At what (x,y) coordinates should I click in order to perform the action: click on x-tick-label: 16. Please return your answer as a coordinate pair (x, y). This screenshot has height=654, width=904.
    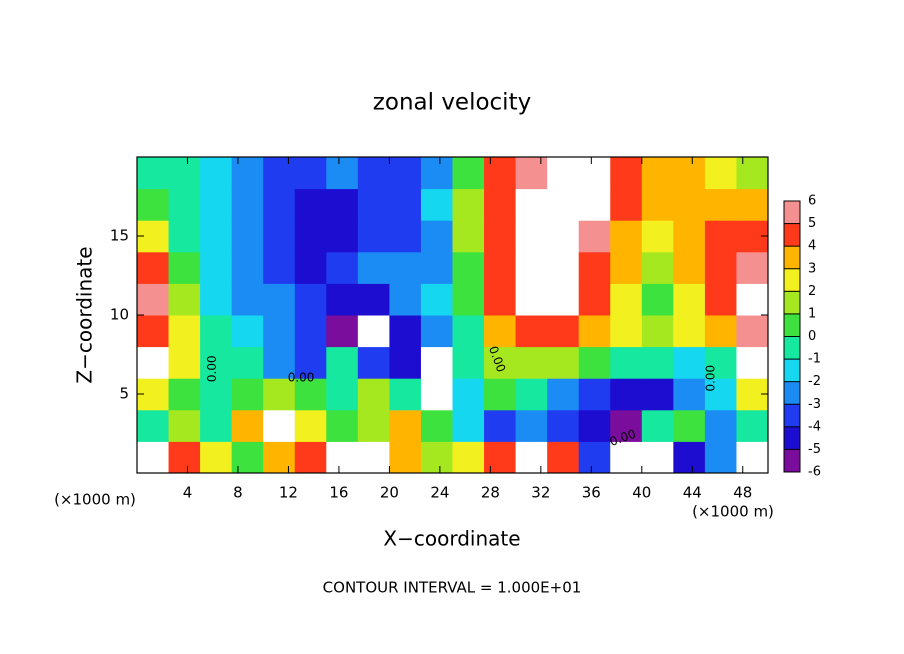
    Looking at the image, I should click on (338, 493).